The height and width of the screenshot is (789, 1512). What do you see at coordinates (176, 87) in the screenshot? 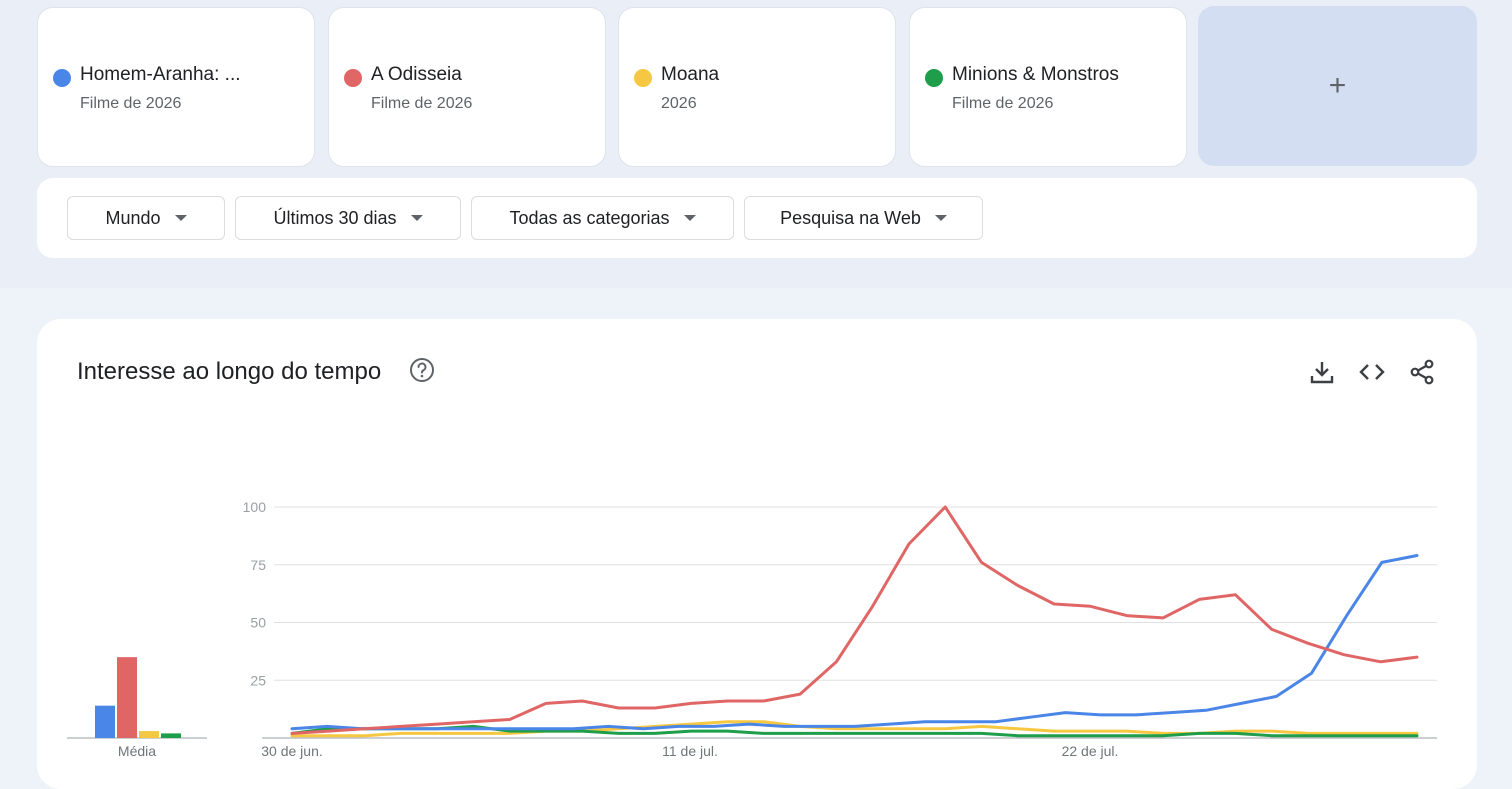
I see `term-card-1: Homem-Aranha: ... Filme de 2026` at bounding box center [176, 87].